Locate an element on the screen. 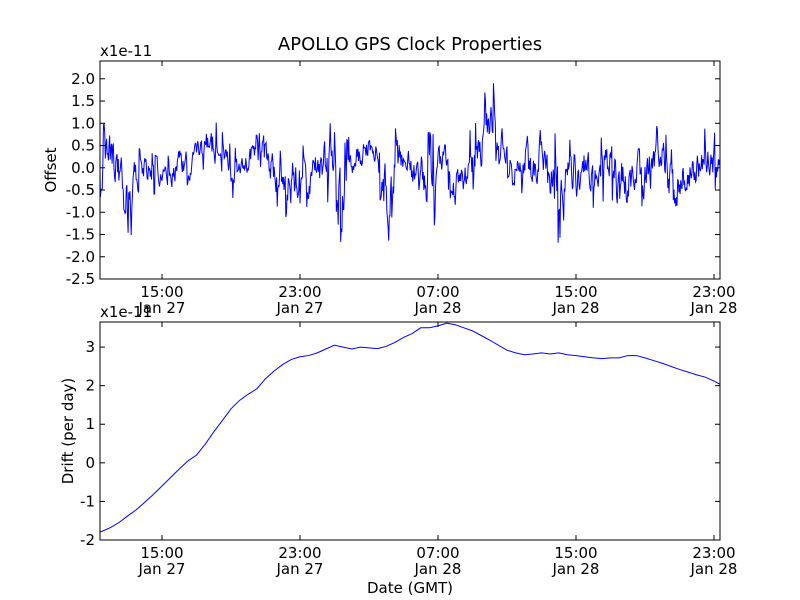 This screenshot has height=600, width=800. y-tick-label: -1 is located at coordinates (87, 501).